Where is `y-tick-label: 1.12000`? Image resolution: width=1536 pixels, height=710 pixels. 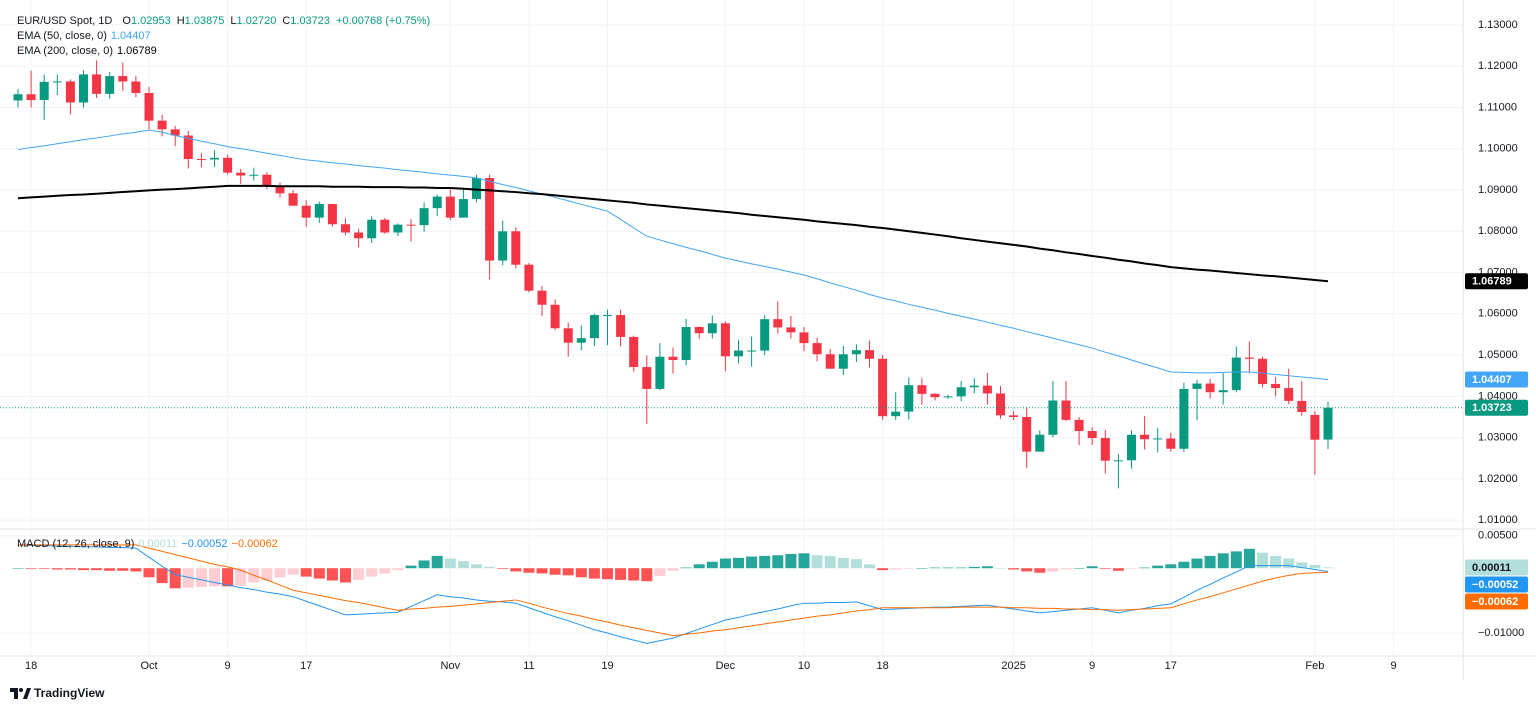
y-tick-label: 1.12000 is located at coordinates (1498, 66).